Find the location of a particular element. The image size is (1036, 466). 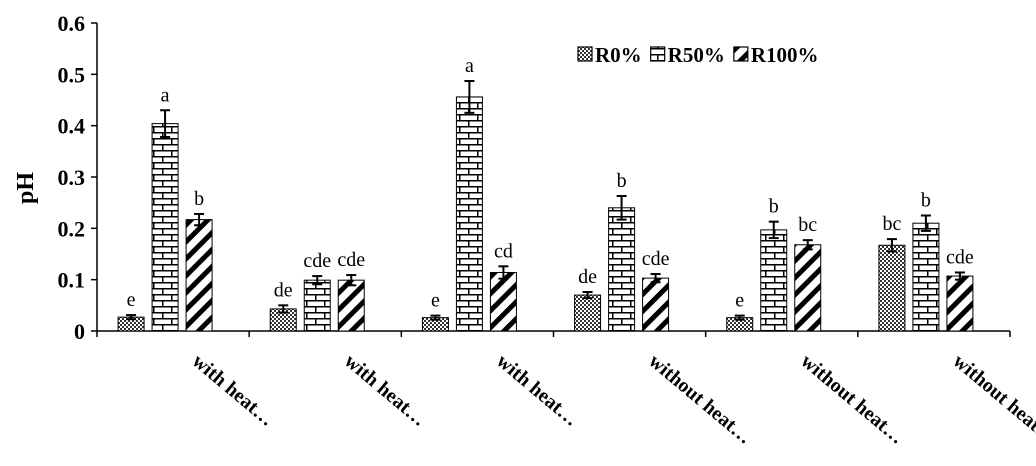

significance-letter: cd is located at coordinates (503, 251).